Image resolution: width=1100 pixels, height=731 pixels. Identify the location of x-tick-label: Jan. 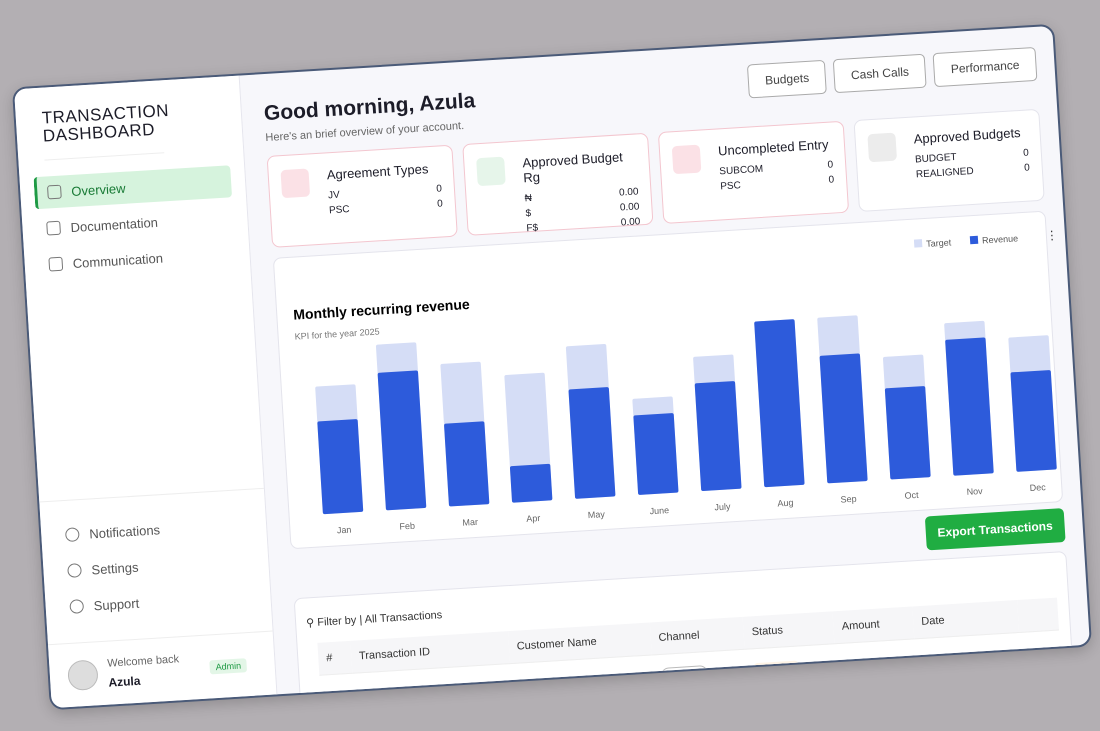
(344, 530).